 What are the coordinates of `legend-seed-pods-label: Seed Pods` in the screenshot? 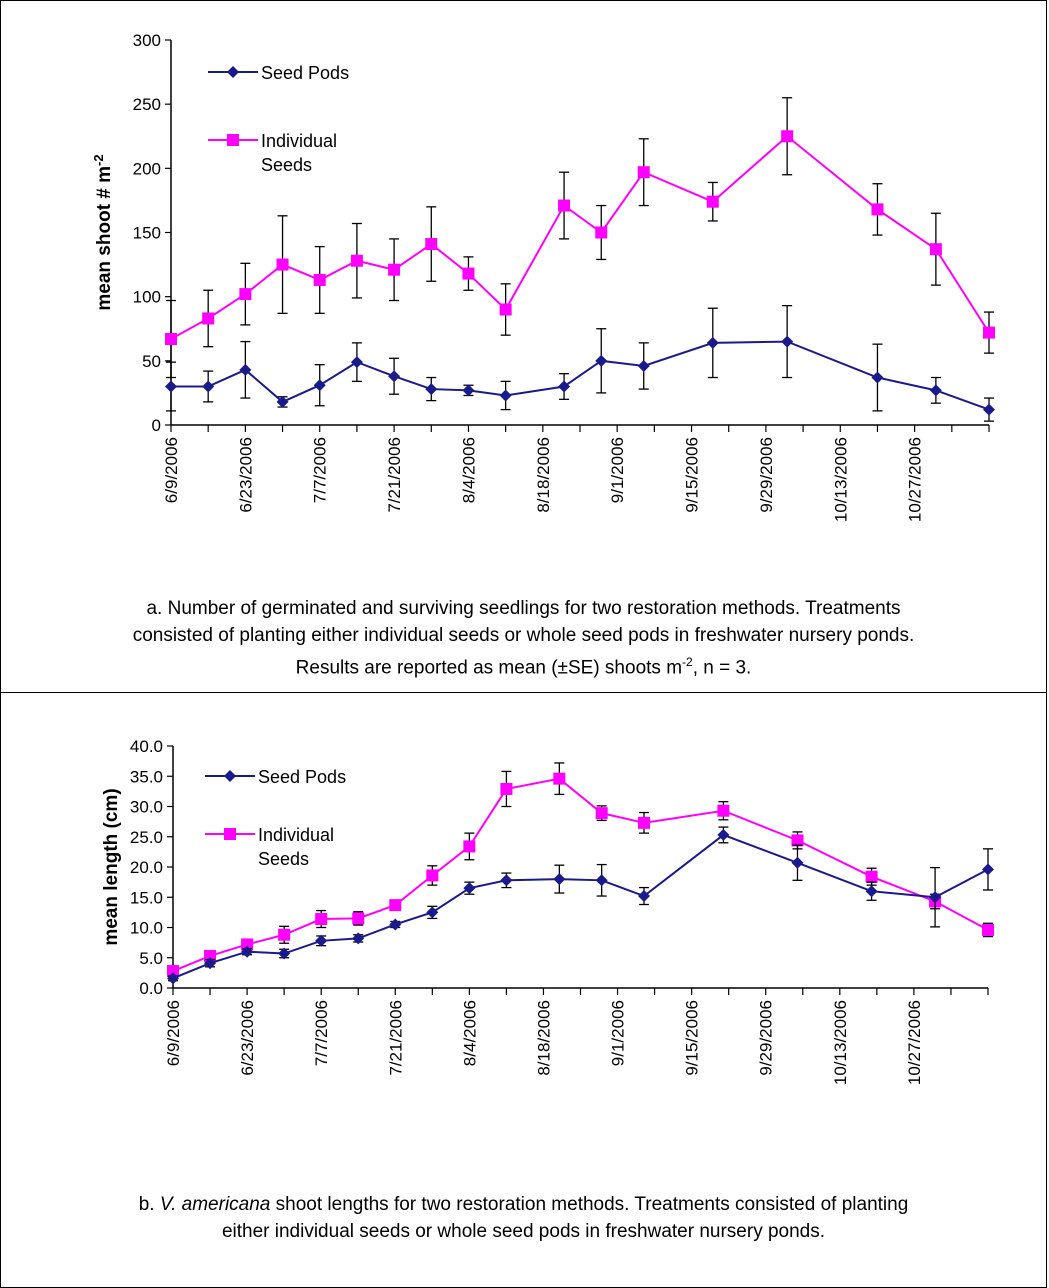 It's located at (302, 777).